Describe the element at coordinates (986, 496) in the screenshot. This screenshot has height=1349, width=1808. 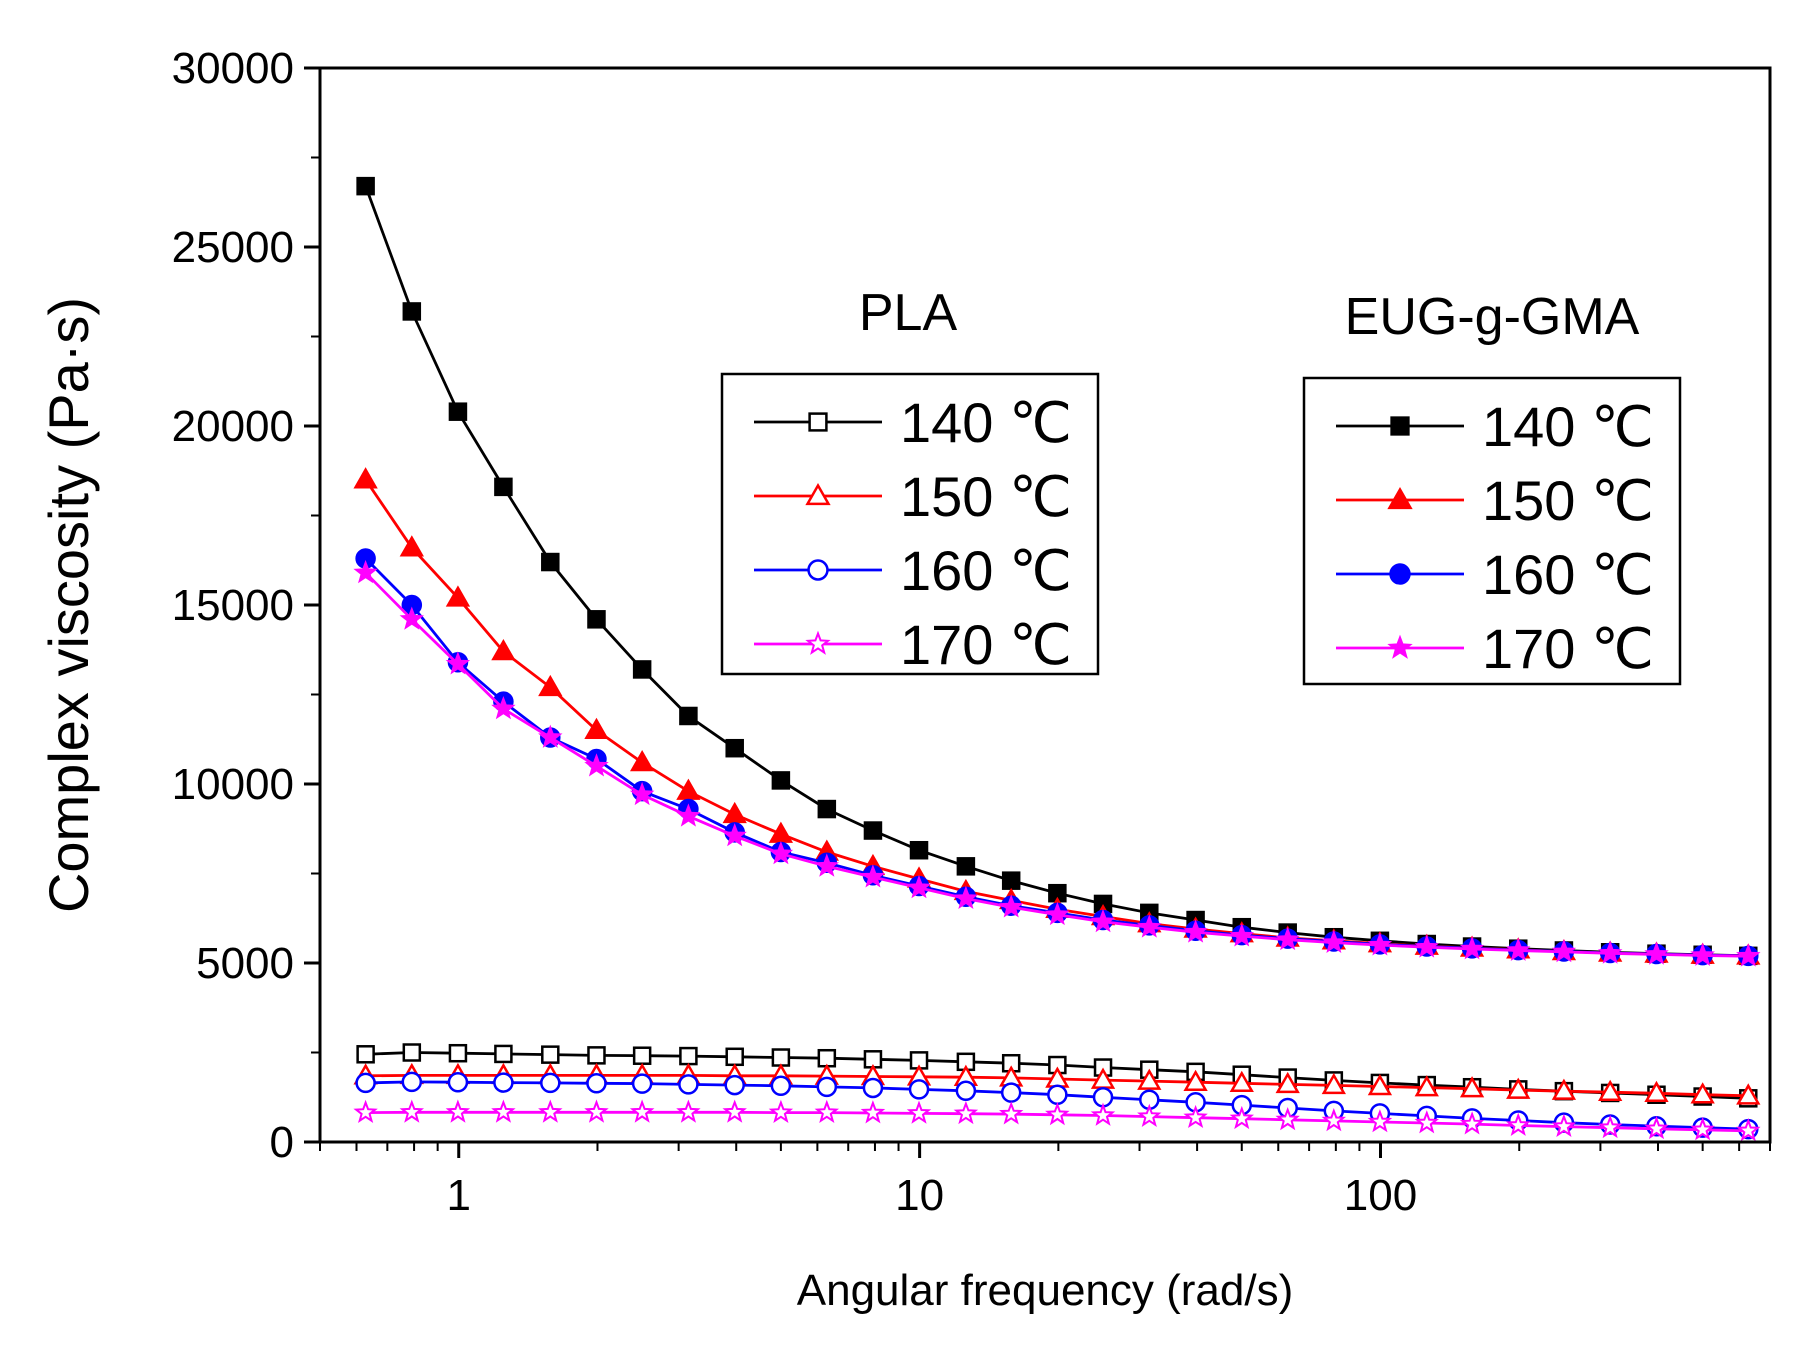
I see `legend-label: 150 ℃` at that location.